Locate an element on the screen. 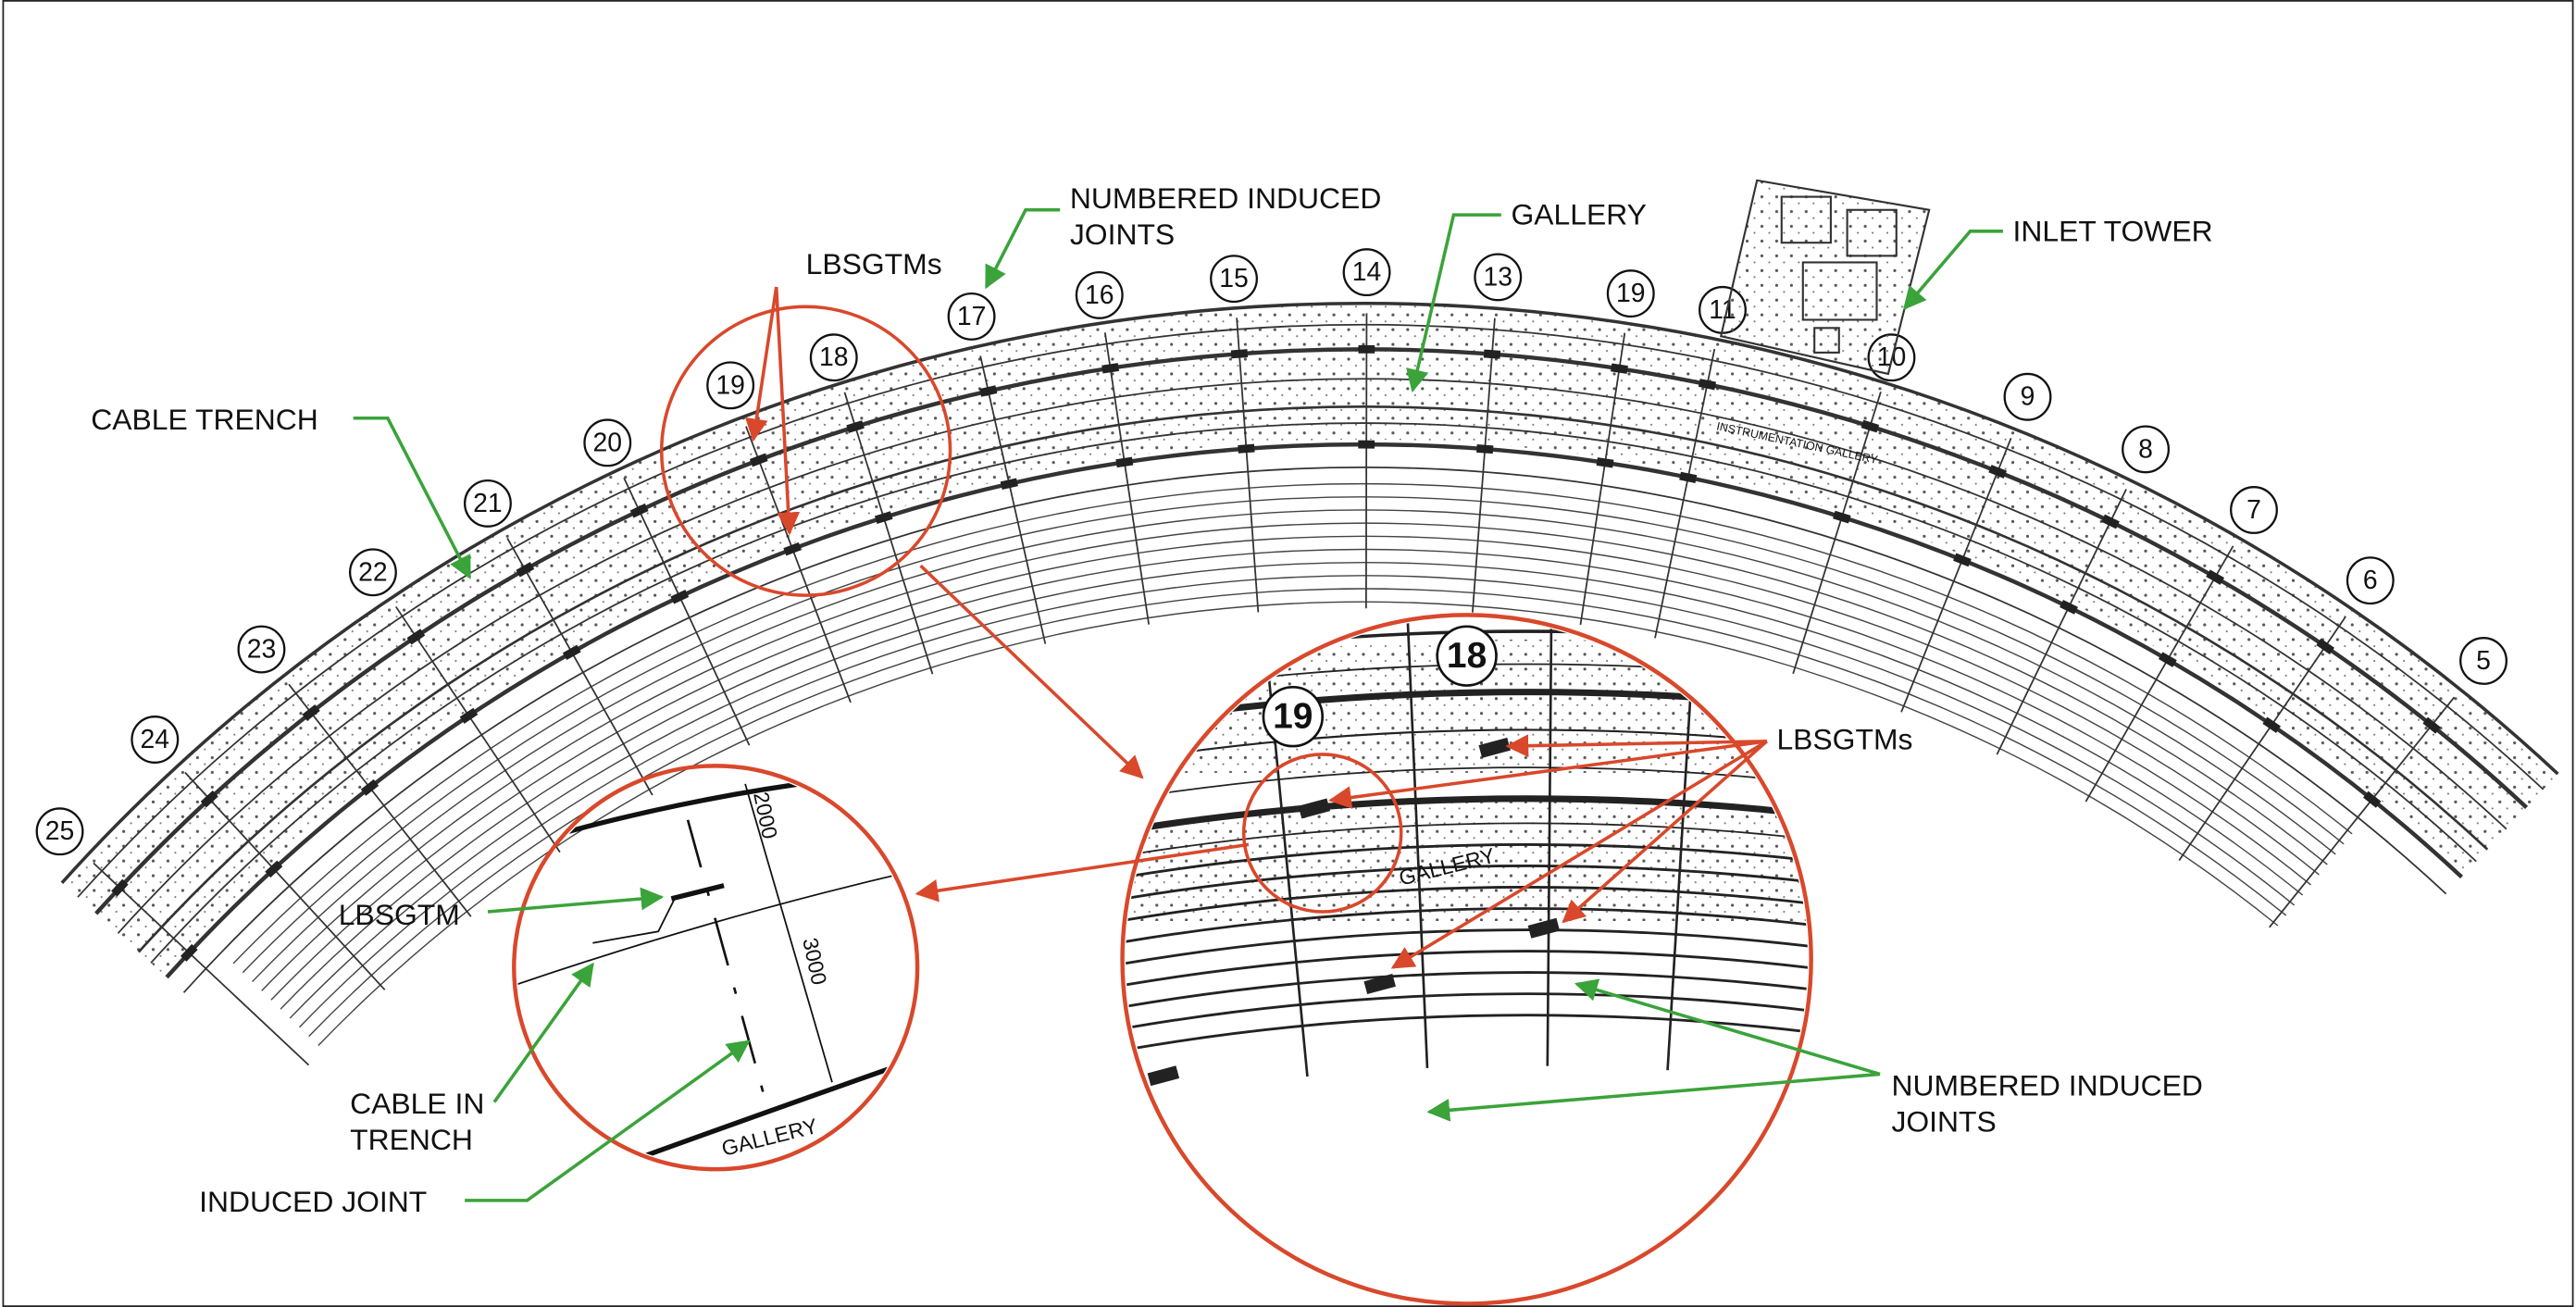 The image size is (2576, 1307). detail-line is located at coordinates (715, 930).